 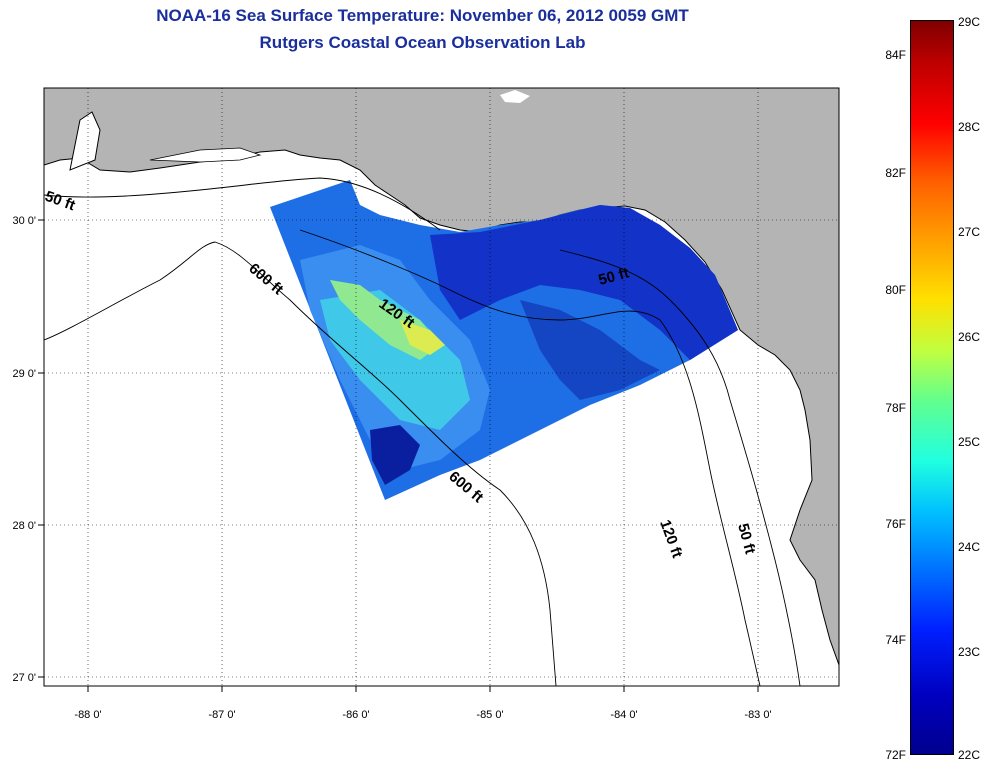 I want to click on colorbar-f-label: 76F, so click(x=895, y=524).